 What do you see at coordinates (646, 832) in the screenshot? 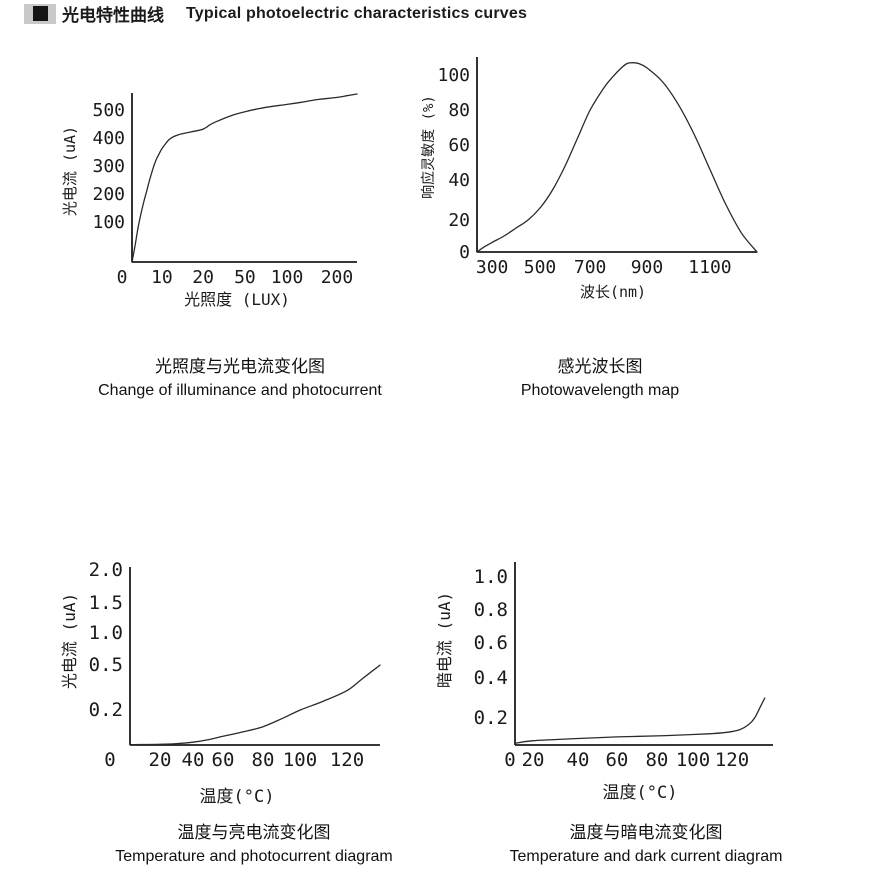
I see `caption-cn: 温度与暗电流变化图` at bounding box center [646, 832].